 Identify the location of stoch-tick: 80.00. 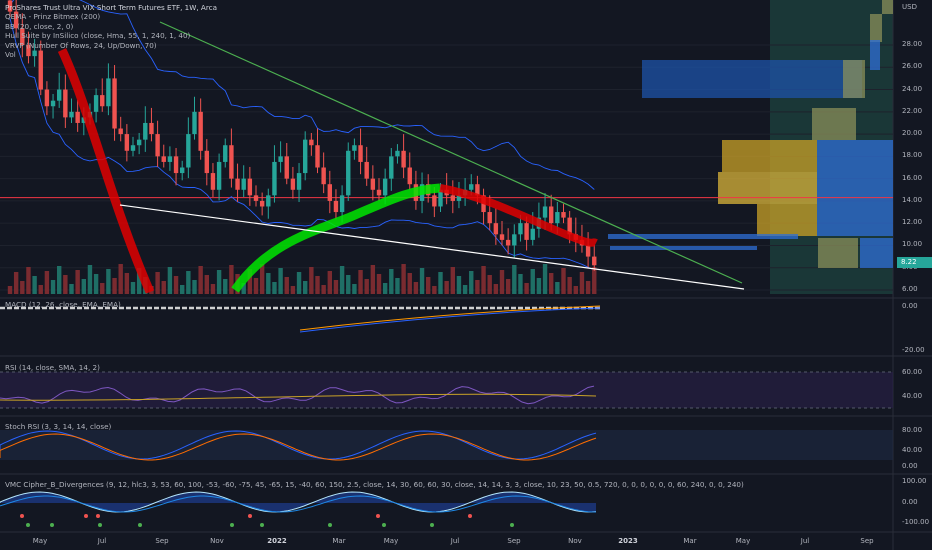
(912, 430).